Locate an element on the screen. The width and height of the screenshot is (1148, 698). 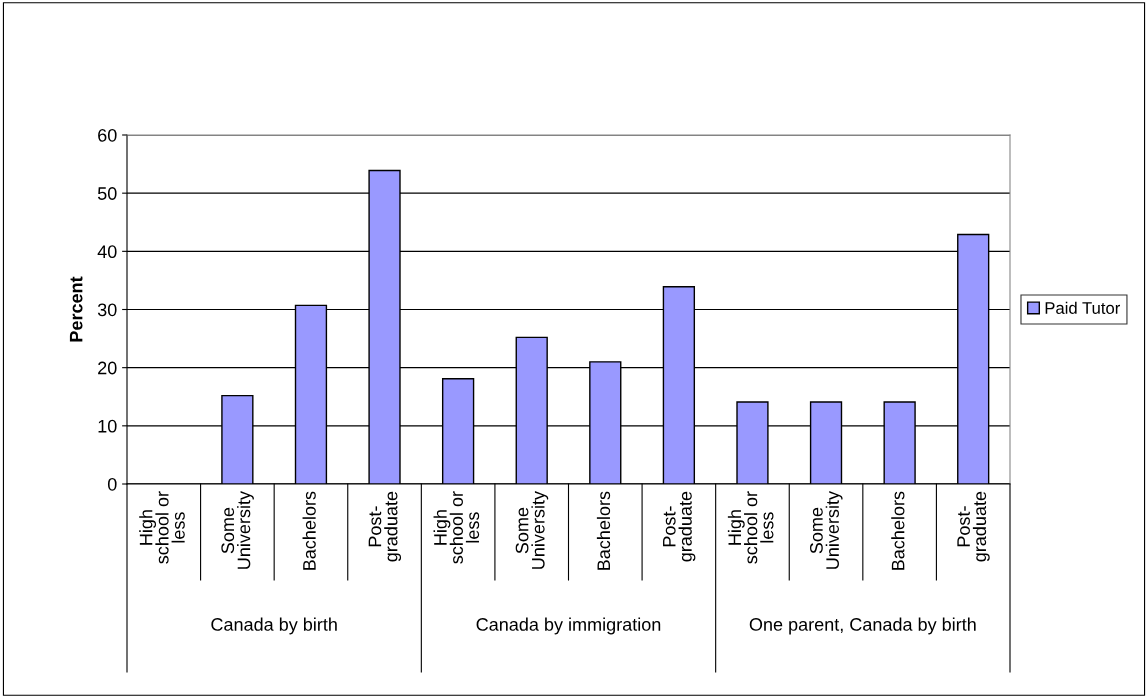
y-tick-label: 20 is located at coordinates (107, 368).